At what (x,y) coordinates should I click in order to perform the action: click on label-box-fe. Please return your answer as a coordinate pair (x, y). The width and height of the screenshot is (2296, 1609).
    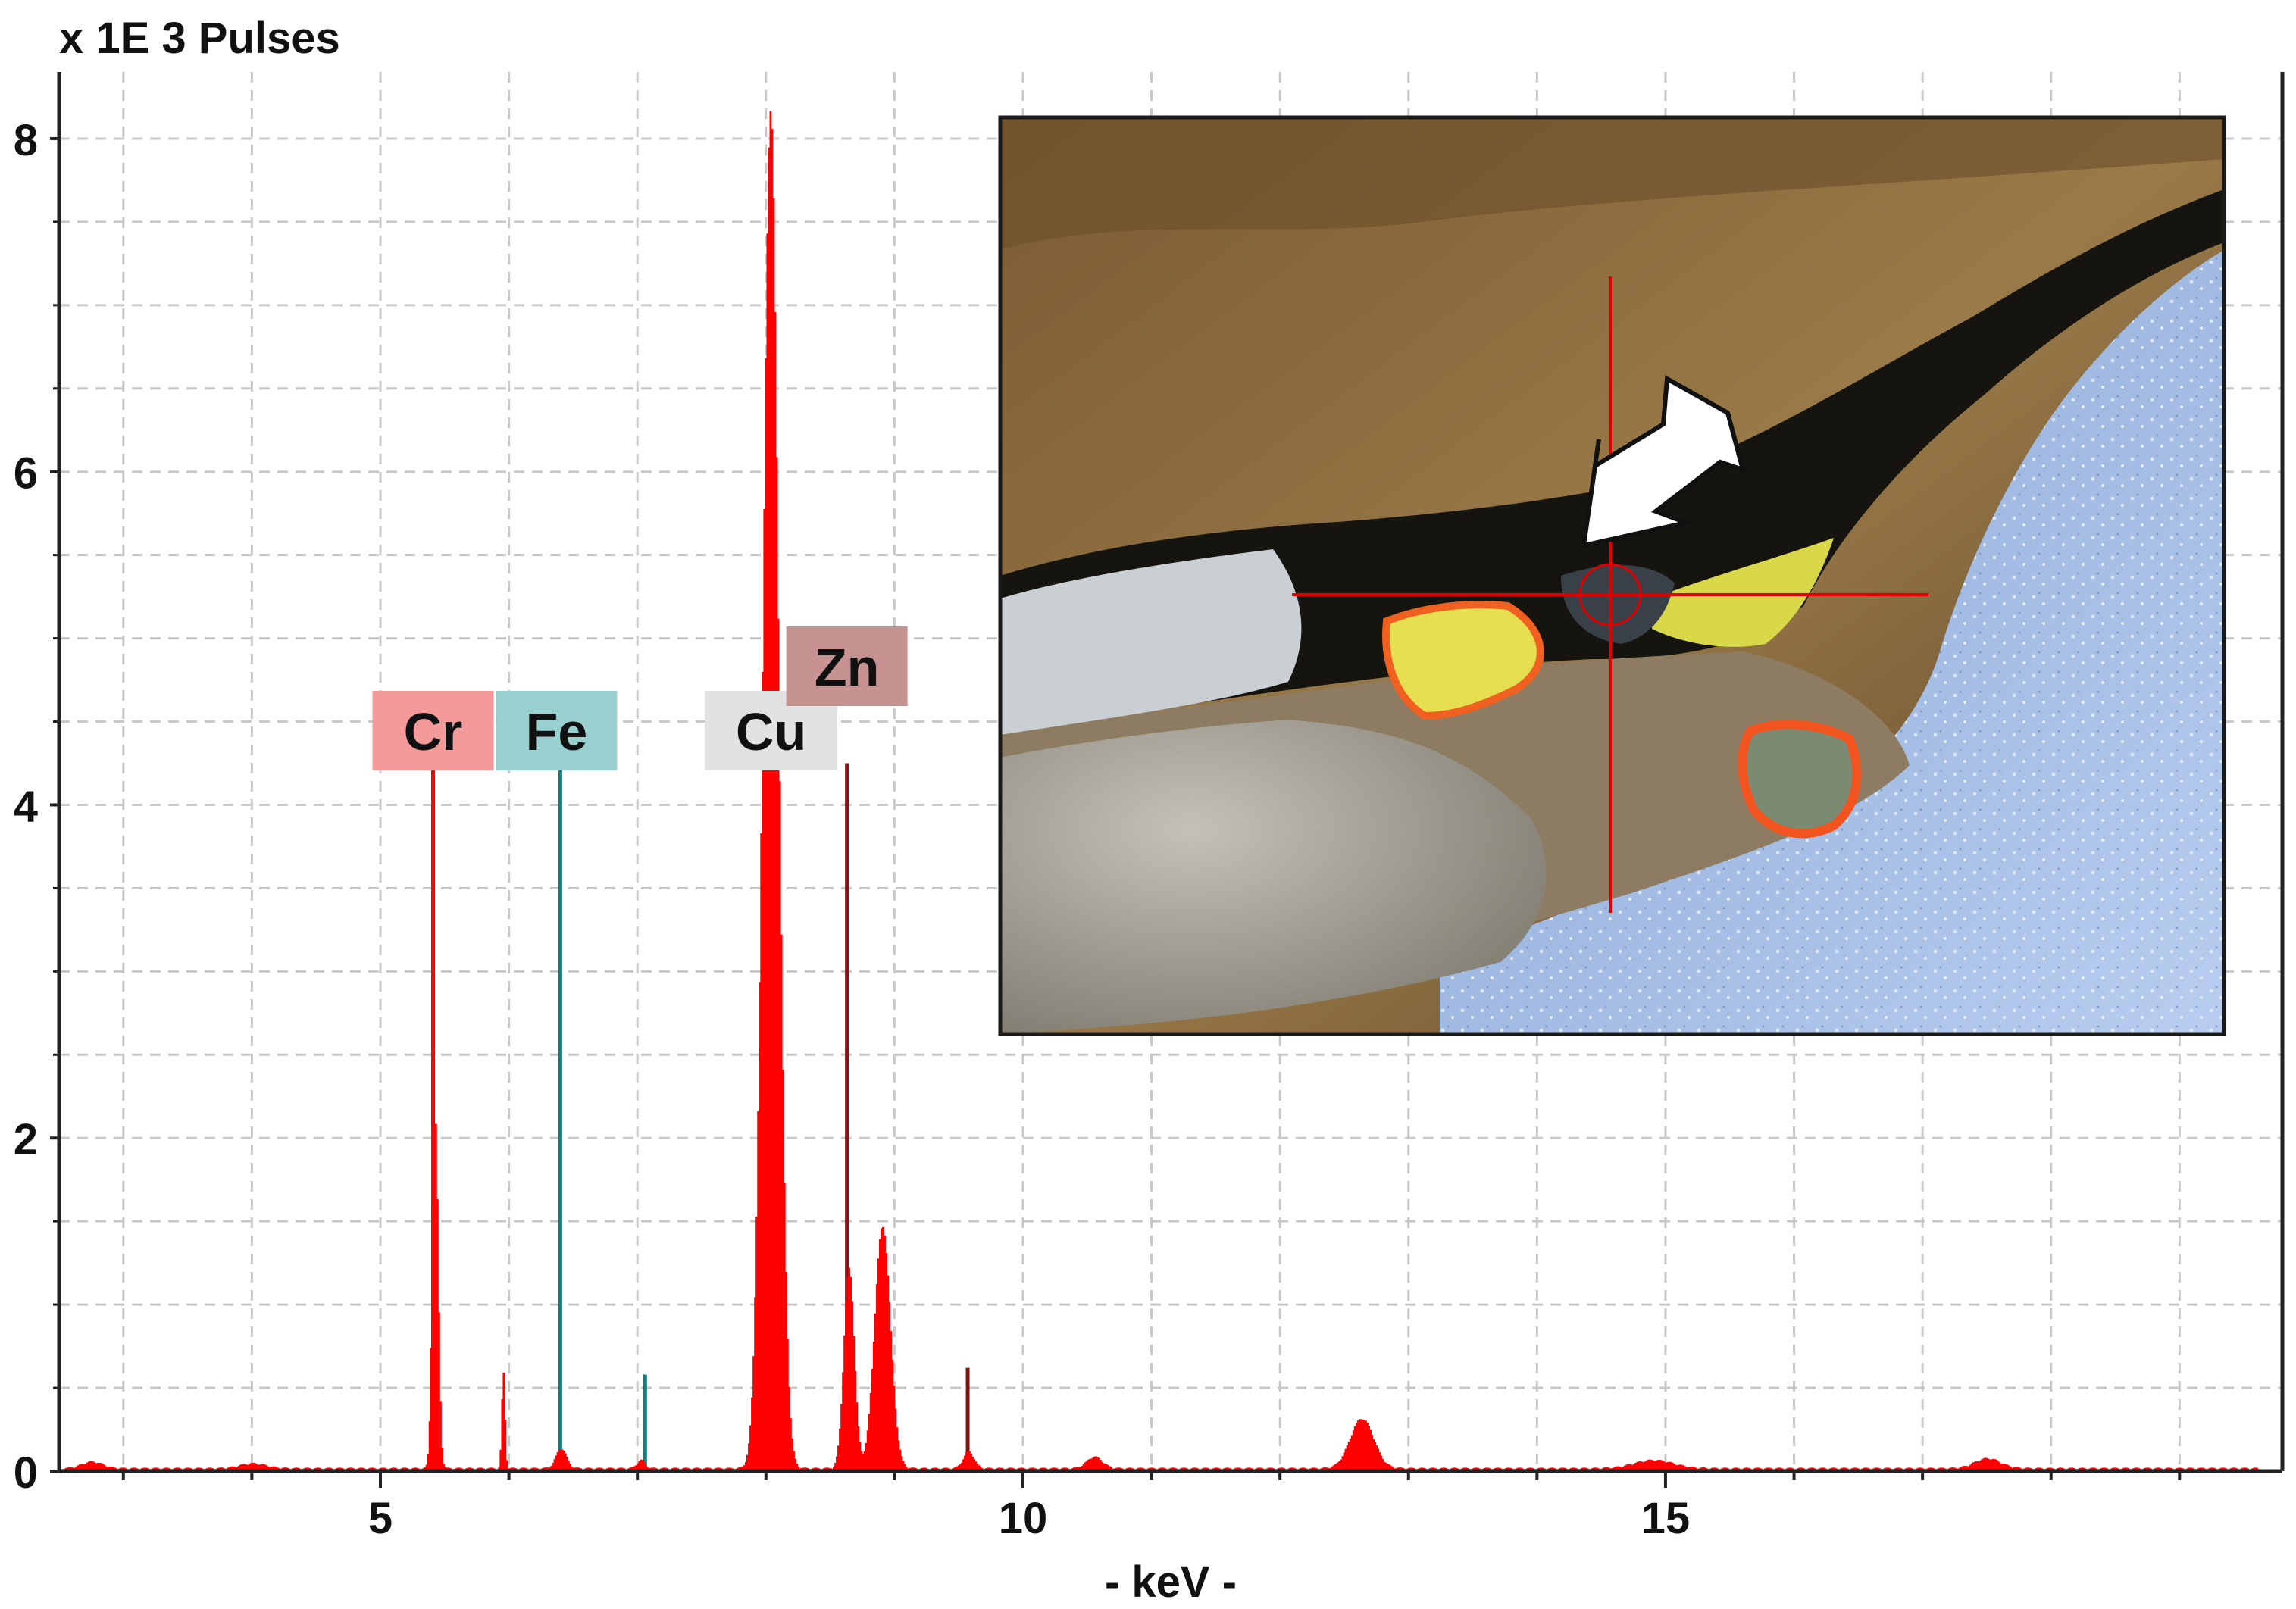
    Looking at the image, I should click on (557, 730).